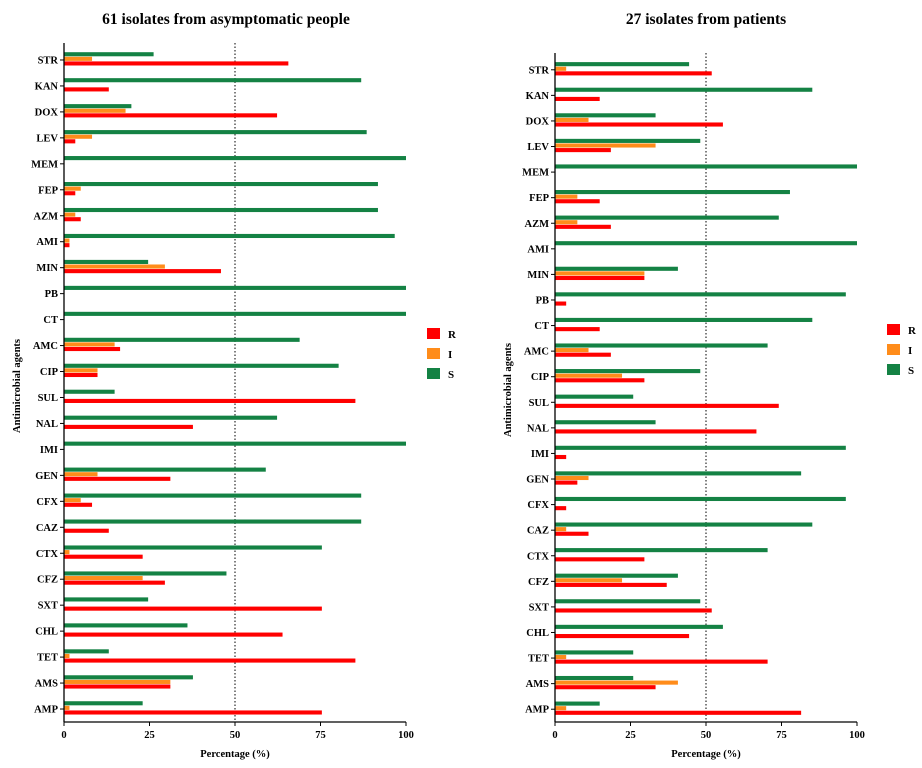 This screenshot has height=768, width=922. What do you see at coordinates (235, 313) in the screenshot?
I see `bar-S-ct` at bounding box center [235, 313].